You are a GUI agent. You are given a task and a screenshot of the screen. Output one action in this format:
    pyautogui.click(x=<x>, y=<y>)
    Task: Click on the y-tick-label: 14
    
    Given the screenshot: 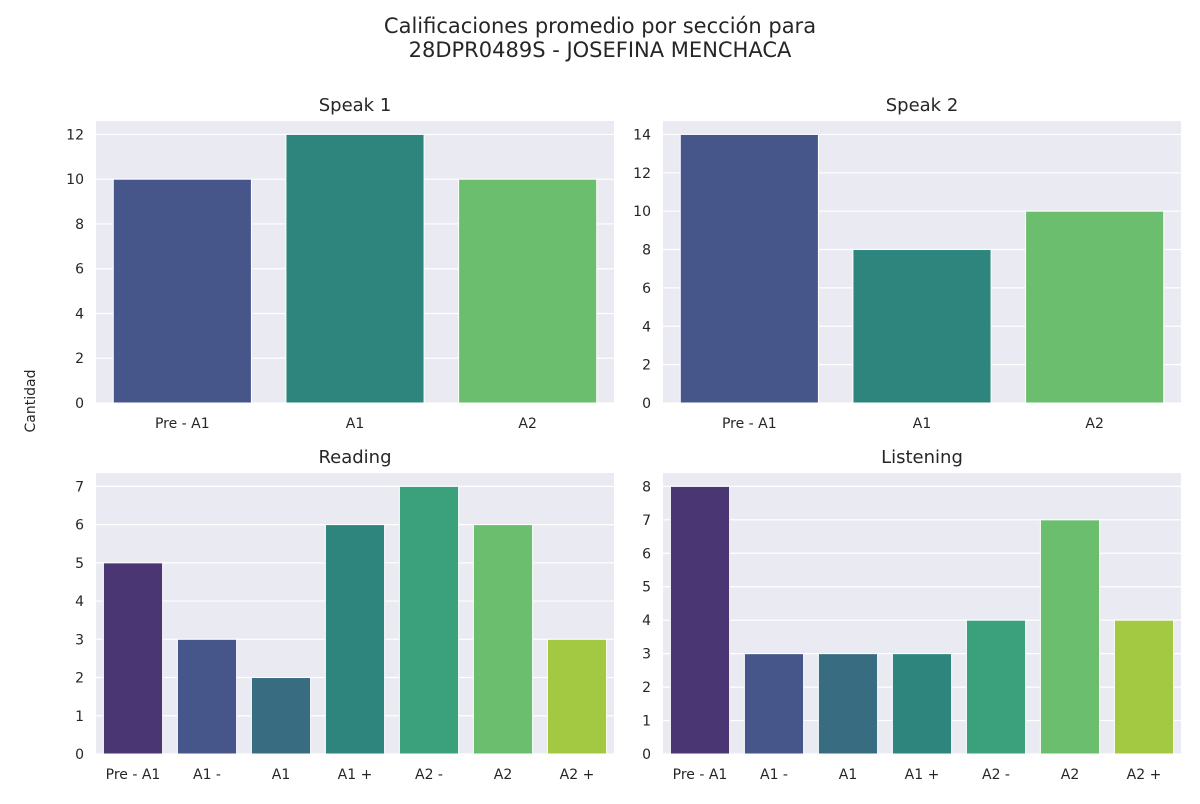 What is the action you would take?
    pyautogui.click(x=642, y=135)
    